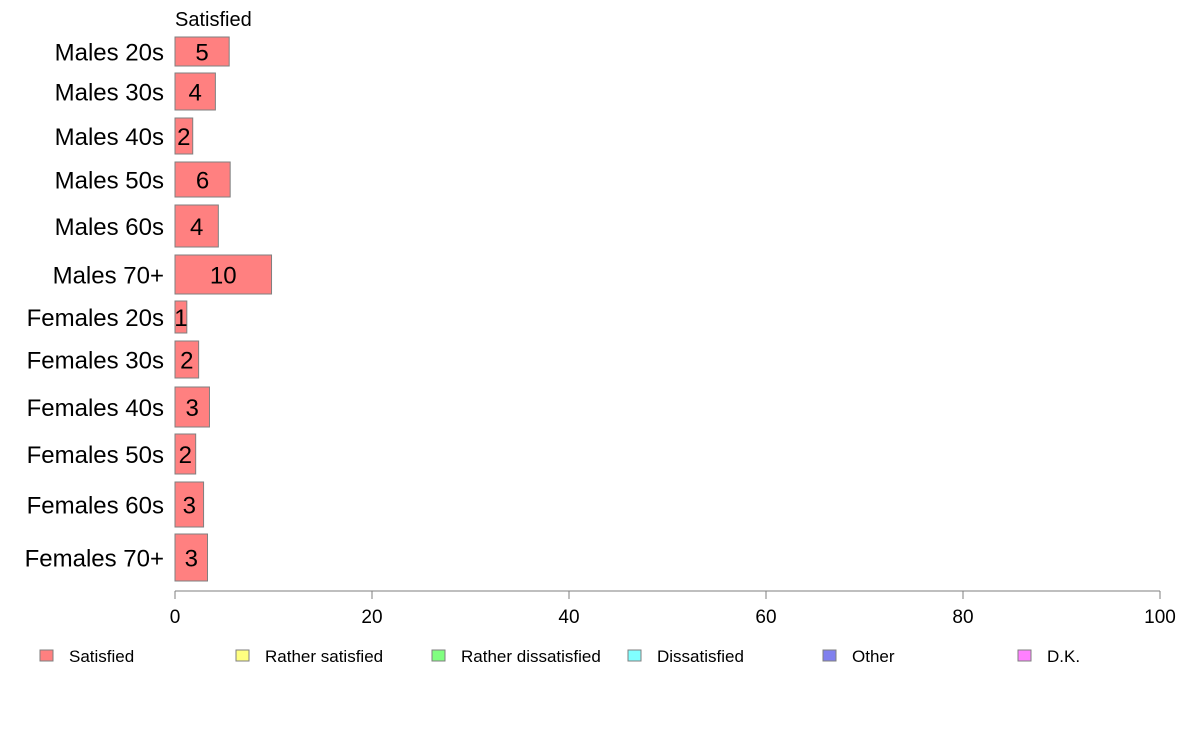 The image size is (1188, 736). What do you see at coordinates (568, 617) in the screenshot?
I see `x-tick-label: 40` at bounding box center [568, 617].